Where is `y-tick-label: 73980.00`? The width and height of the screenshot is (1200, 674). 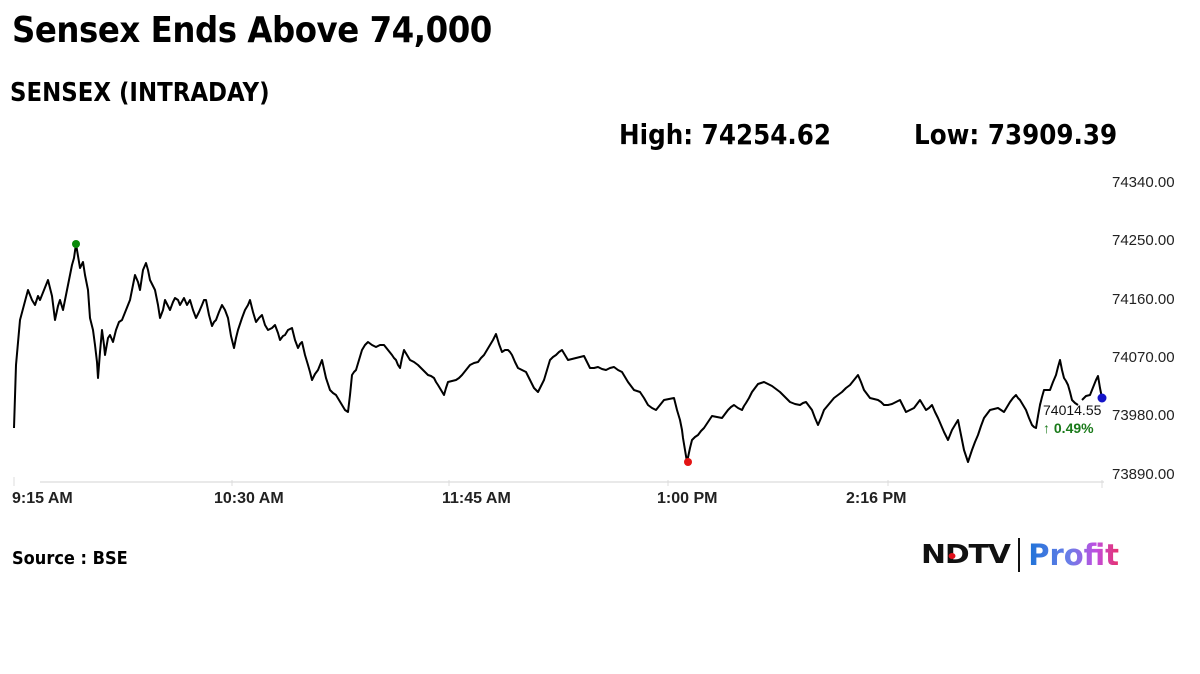
y-tick-label: 73980.00 is located at coordinates (1143, 415).